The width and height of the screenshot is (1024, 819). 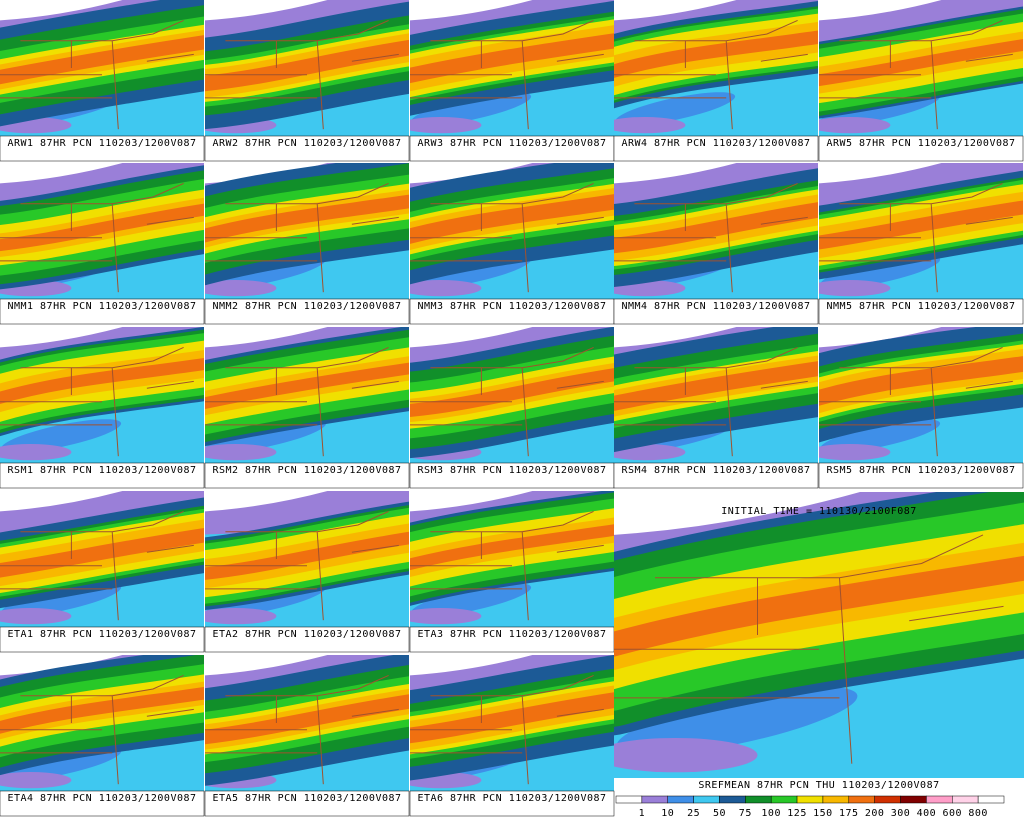 What do you see at coordinates (511, 470) in the screenshot?
I see `panel-label: RSM3 87HR PCN 110203/1200V087` at bounding box center [511, 470].